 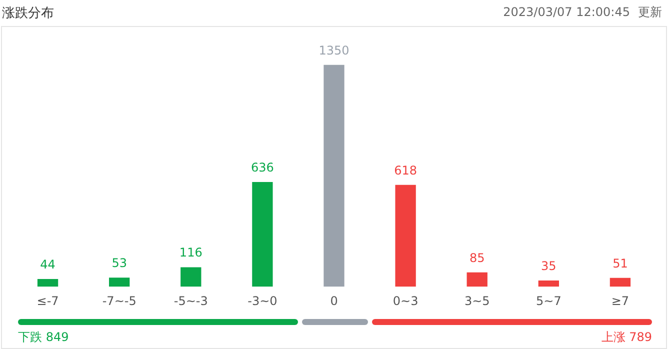 I want to click on data-label: 51, so click(x=620, y=263).